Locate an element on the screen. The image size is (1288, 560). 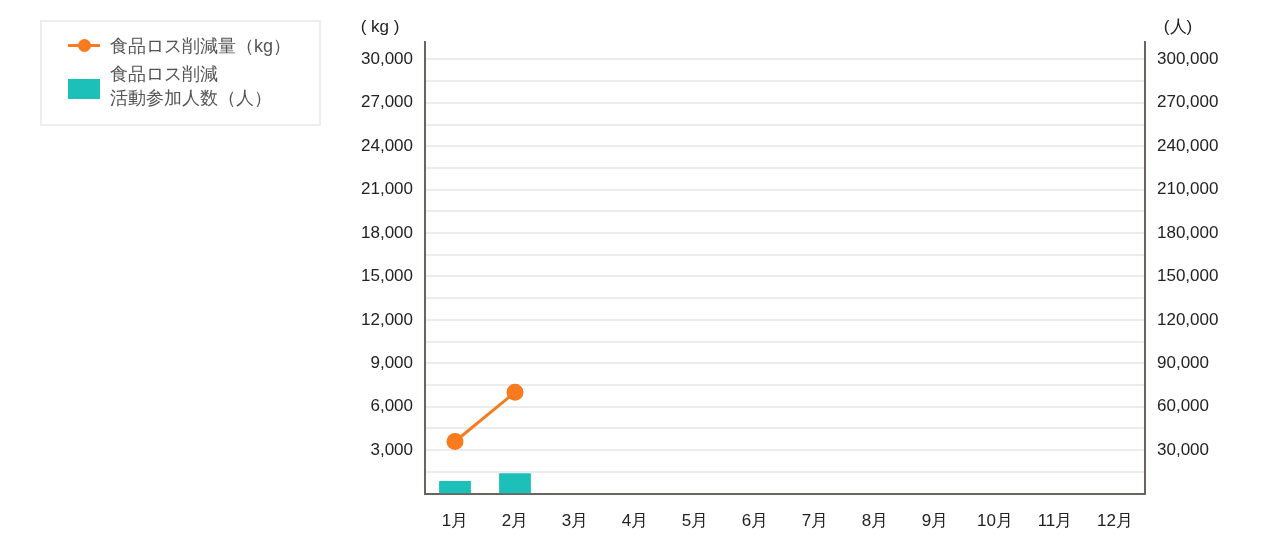
x-tick-label: 6月 is located at coordinates (755, 521).